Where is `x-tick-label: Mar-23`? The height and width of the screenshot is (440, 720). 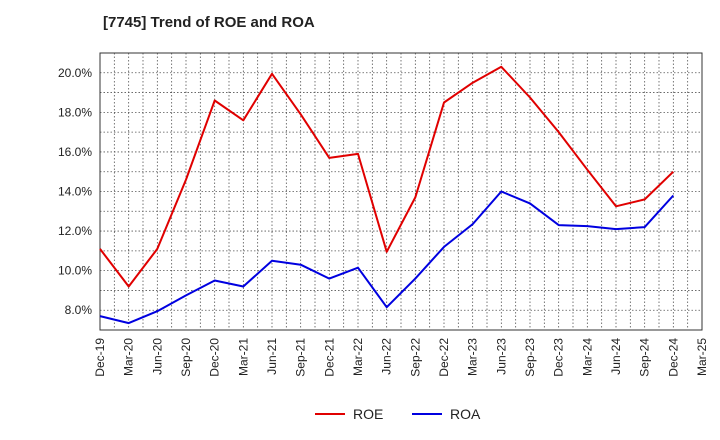 x-tick-label: Mar-23 is located at coordinates (473, 357).